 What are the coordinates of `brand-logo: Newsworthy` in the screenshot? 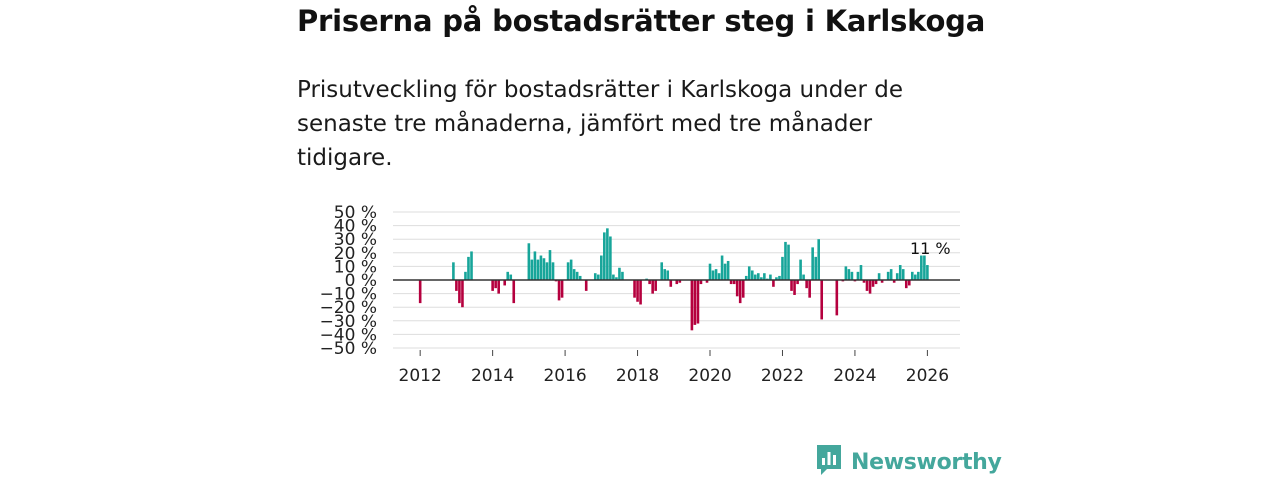 It's located at (908, 462).